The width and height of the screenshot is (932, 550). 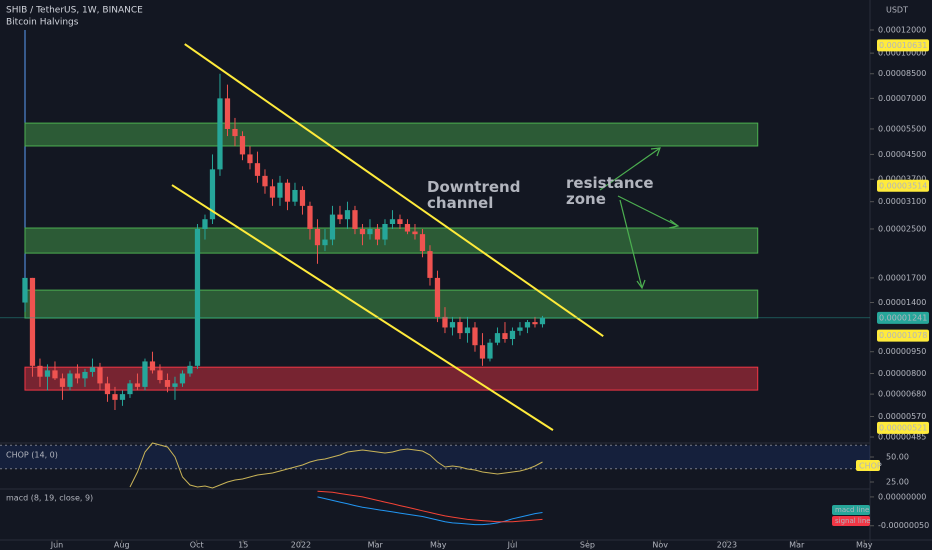 What do you see at coordinates (902, 154) in the screenshot?
I see `y-tick-label: 0.00004500` at bounding box center [902, 154].